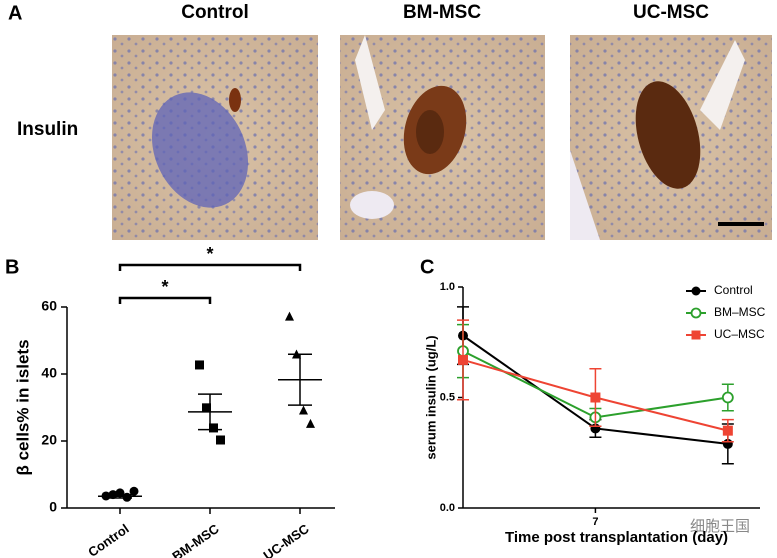 The image size is (777, 558). I want to click on column-title: BM-MSC, so click(442, 12).